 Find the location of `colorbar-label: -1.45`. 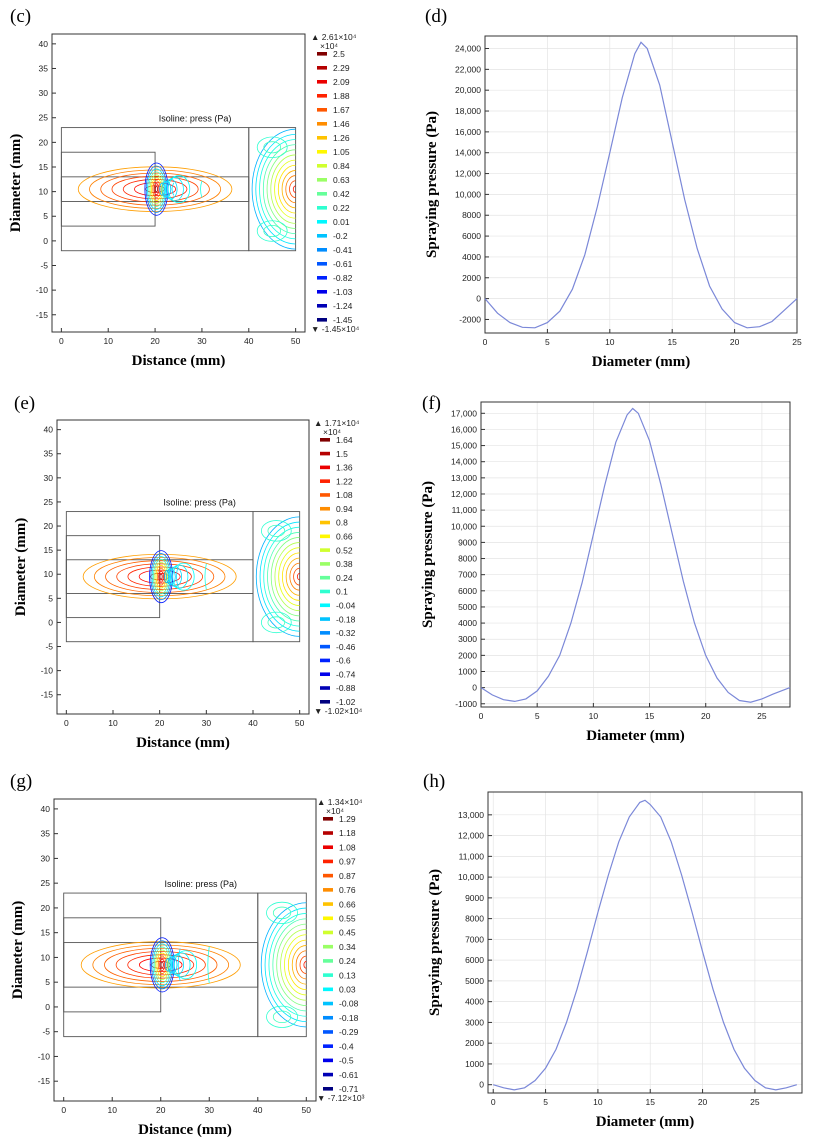

colorbar-label: -1.45 is located at coordinates (343, 320).